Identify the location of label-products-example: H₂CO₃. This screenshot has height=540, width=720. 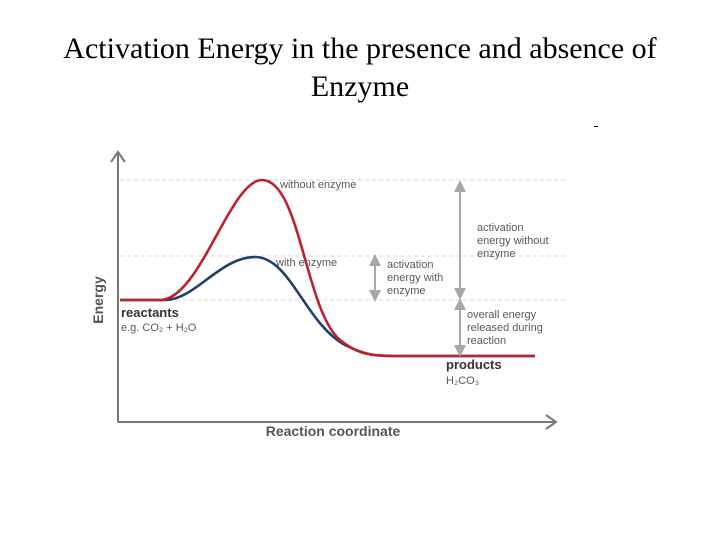
(462, 381).